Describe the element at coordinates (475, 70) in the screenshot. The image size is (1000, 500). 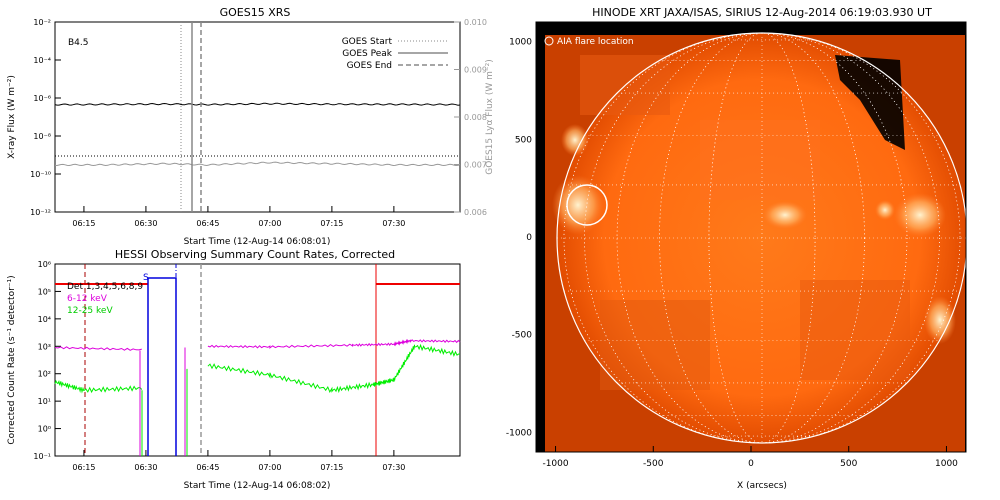
I see `goes-right-tick-label: 0.009` at that location.